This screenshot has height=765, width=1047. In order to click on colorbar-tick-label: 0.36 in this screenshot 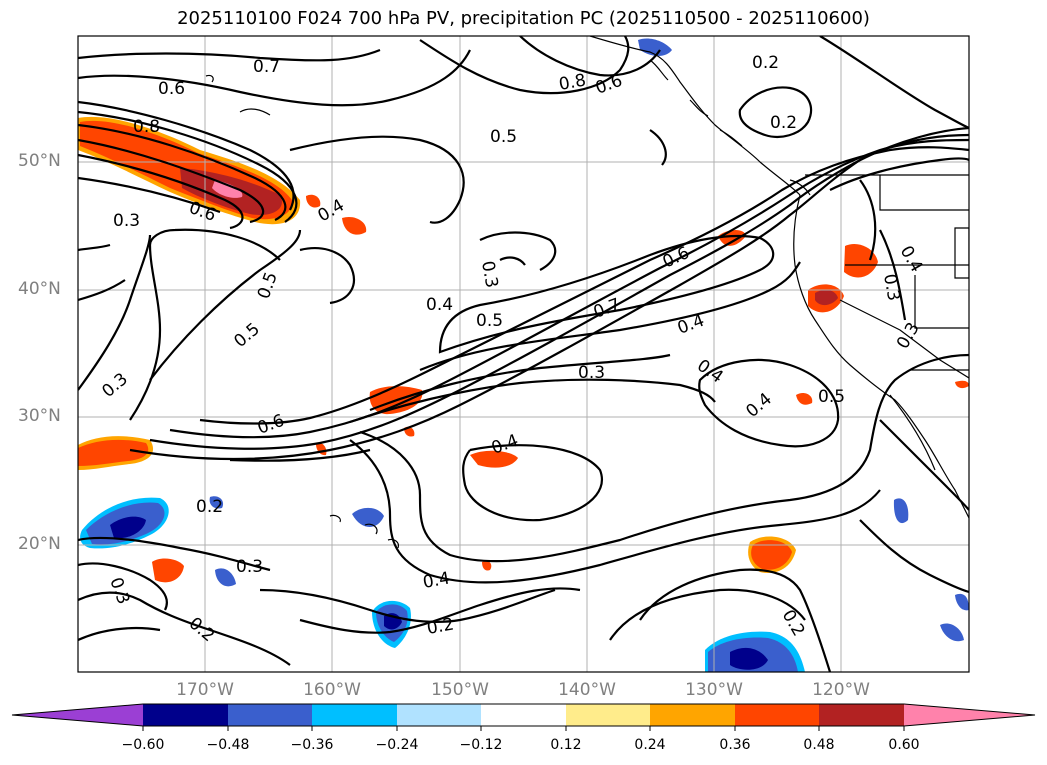, I will do `click(735, 745)`.